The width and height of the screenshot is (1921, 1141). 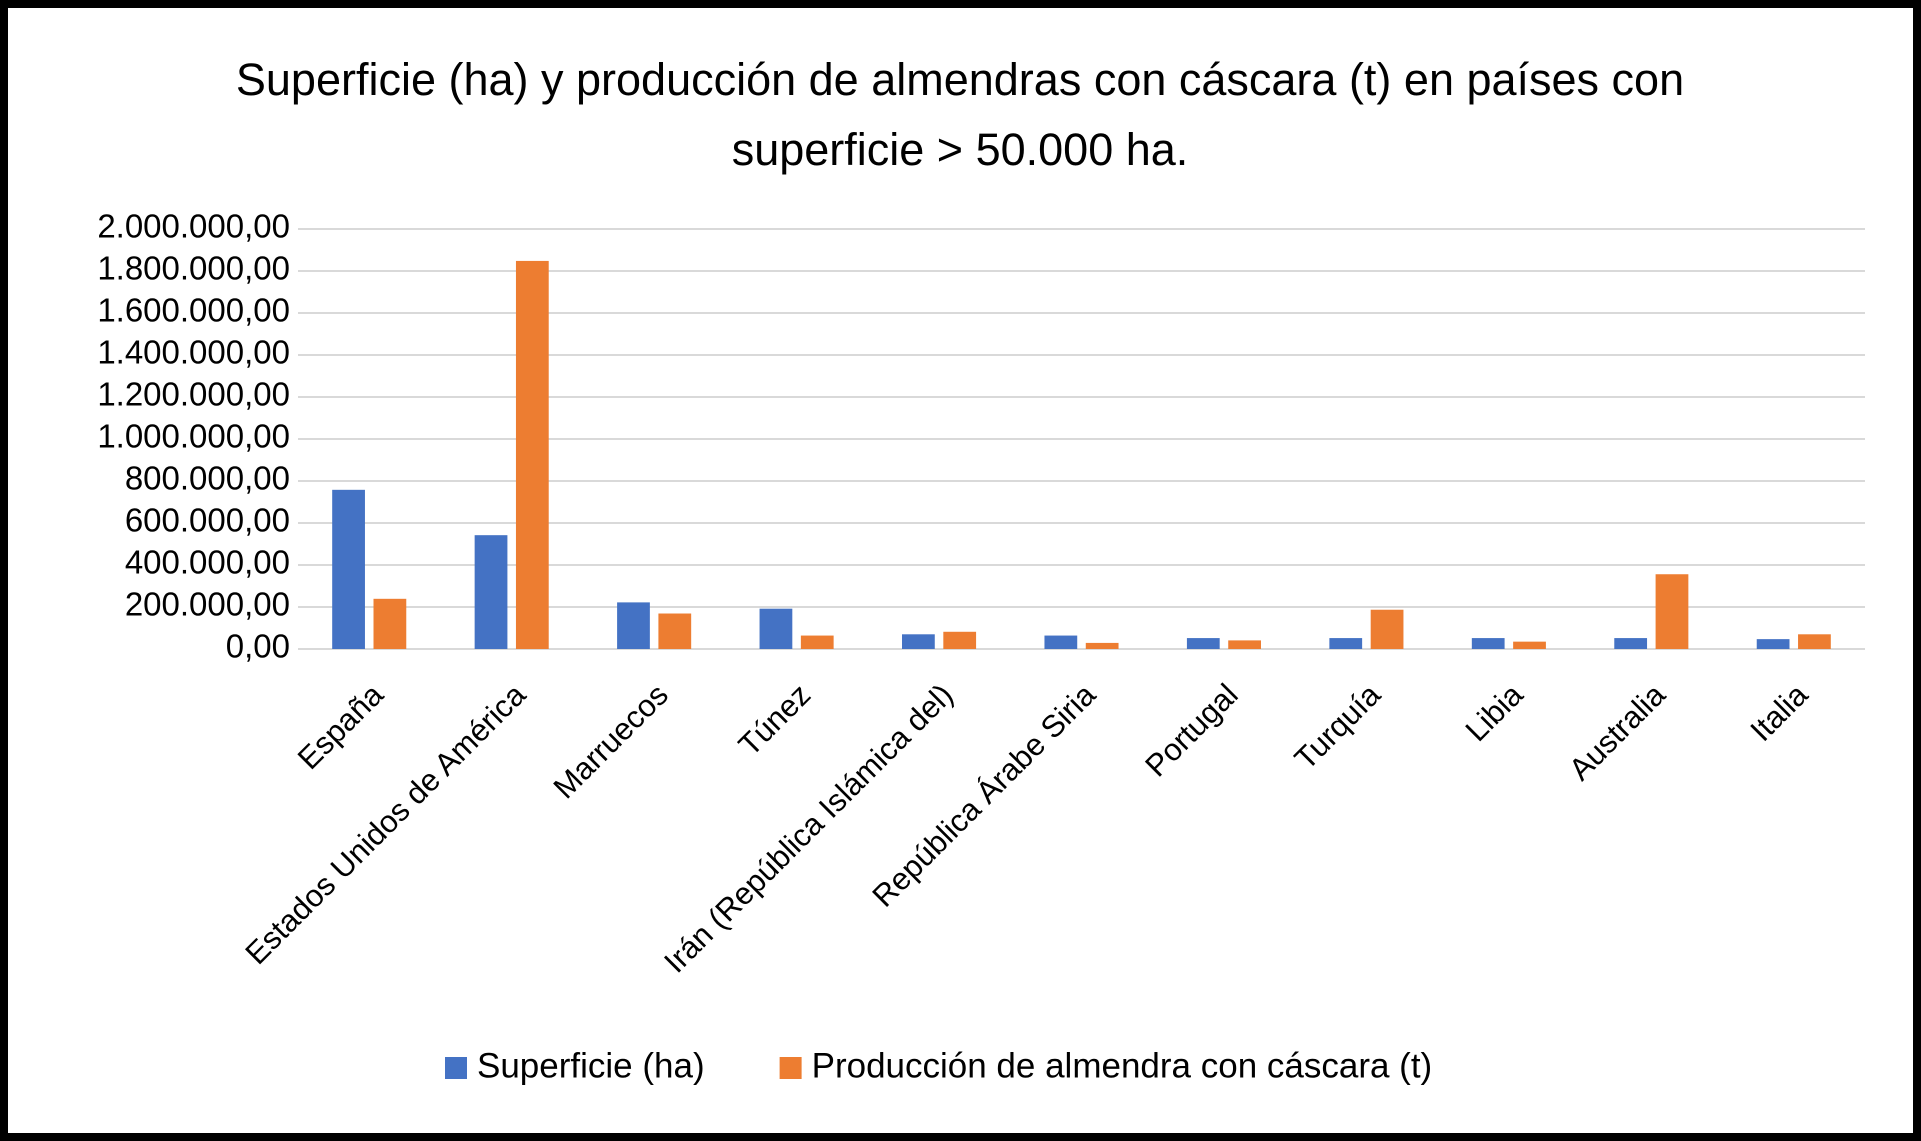 What do you see at coordinates (775, 720) in the screenshot?
I see `x-tick-label: Túnez` at bounding box center [775, 720].